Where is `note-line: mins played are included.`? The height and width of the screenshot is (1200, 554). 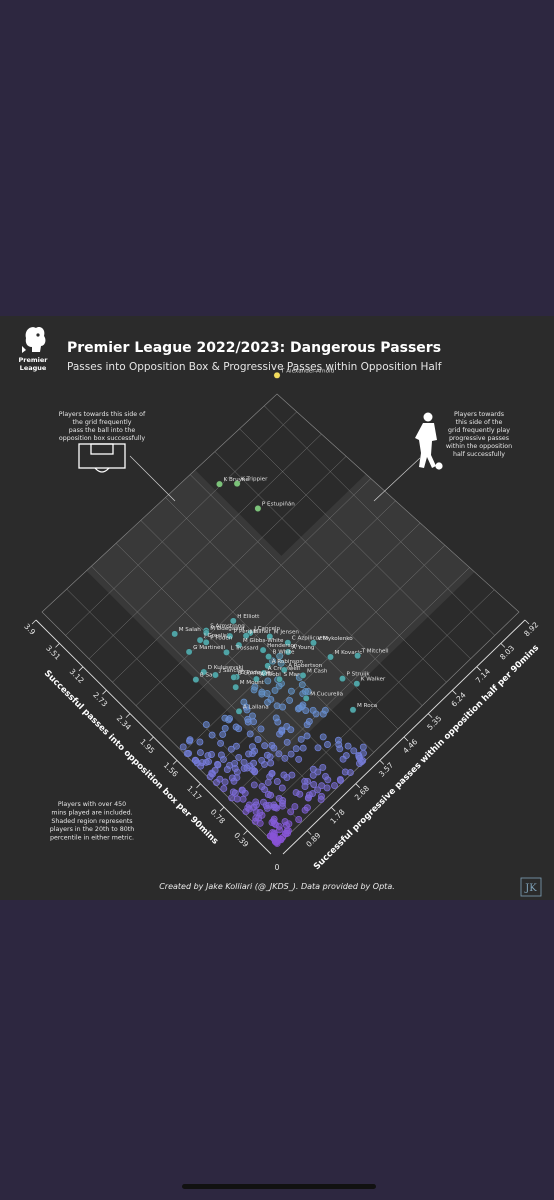
note-line: mins played are included. is located at coordinates (91, 812).